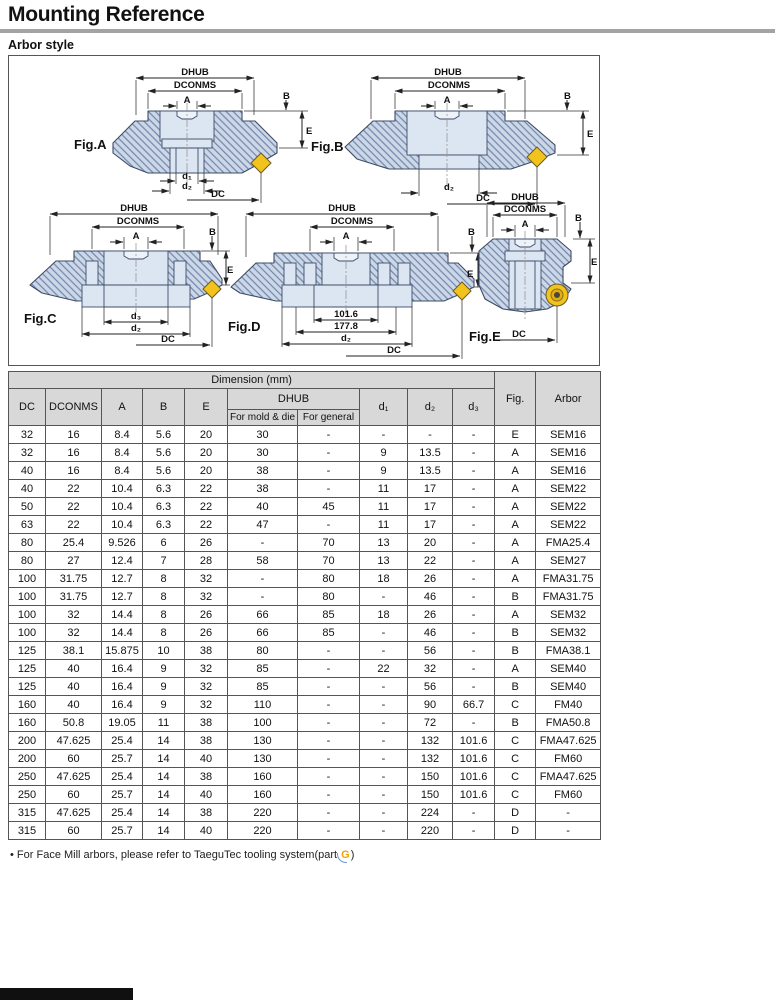 The width and height of the screenshot is (775, 1000). What do you see at coordinates (430, 758) in the screenshot?
I see `cell: 132` at bounding box center [430, 758].